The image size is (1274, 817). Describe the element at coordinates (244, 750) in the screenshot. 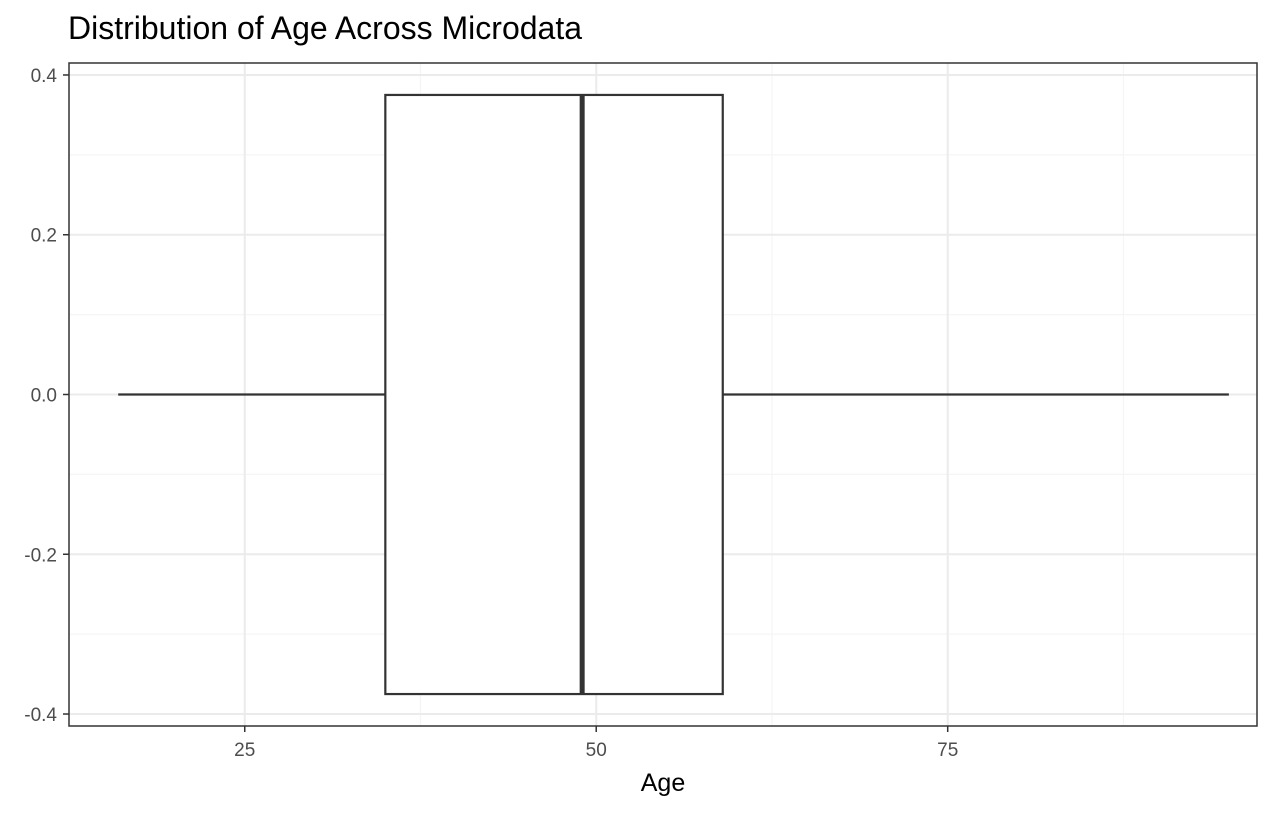

I see `x-tick-label: 25` at that location.